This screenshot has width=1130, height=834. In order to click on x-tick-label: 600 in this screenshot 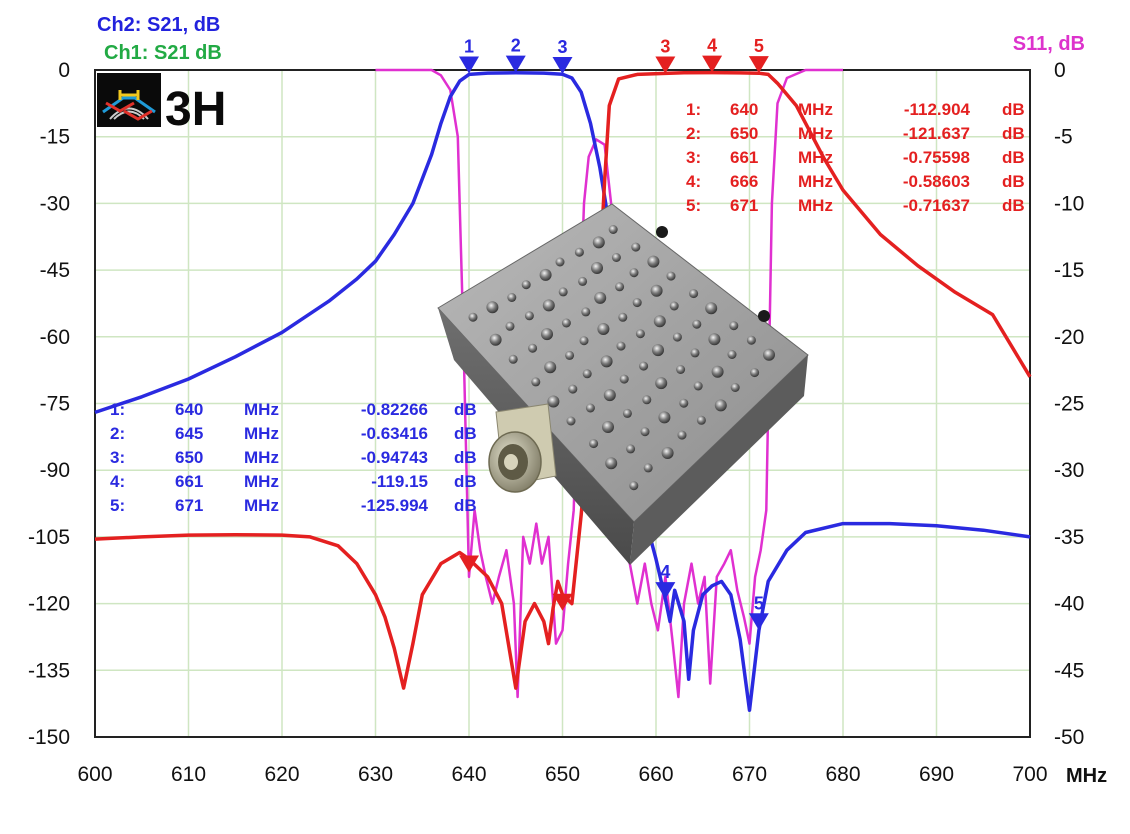, I will do `click(94, 774)`.